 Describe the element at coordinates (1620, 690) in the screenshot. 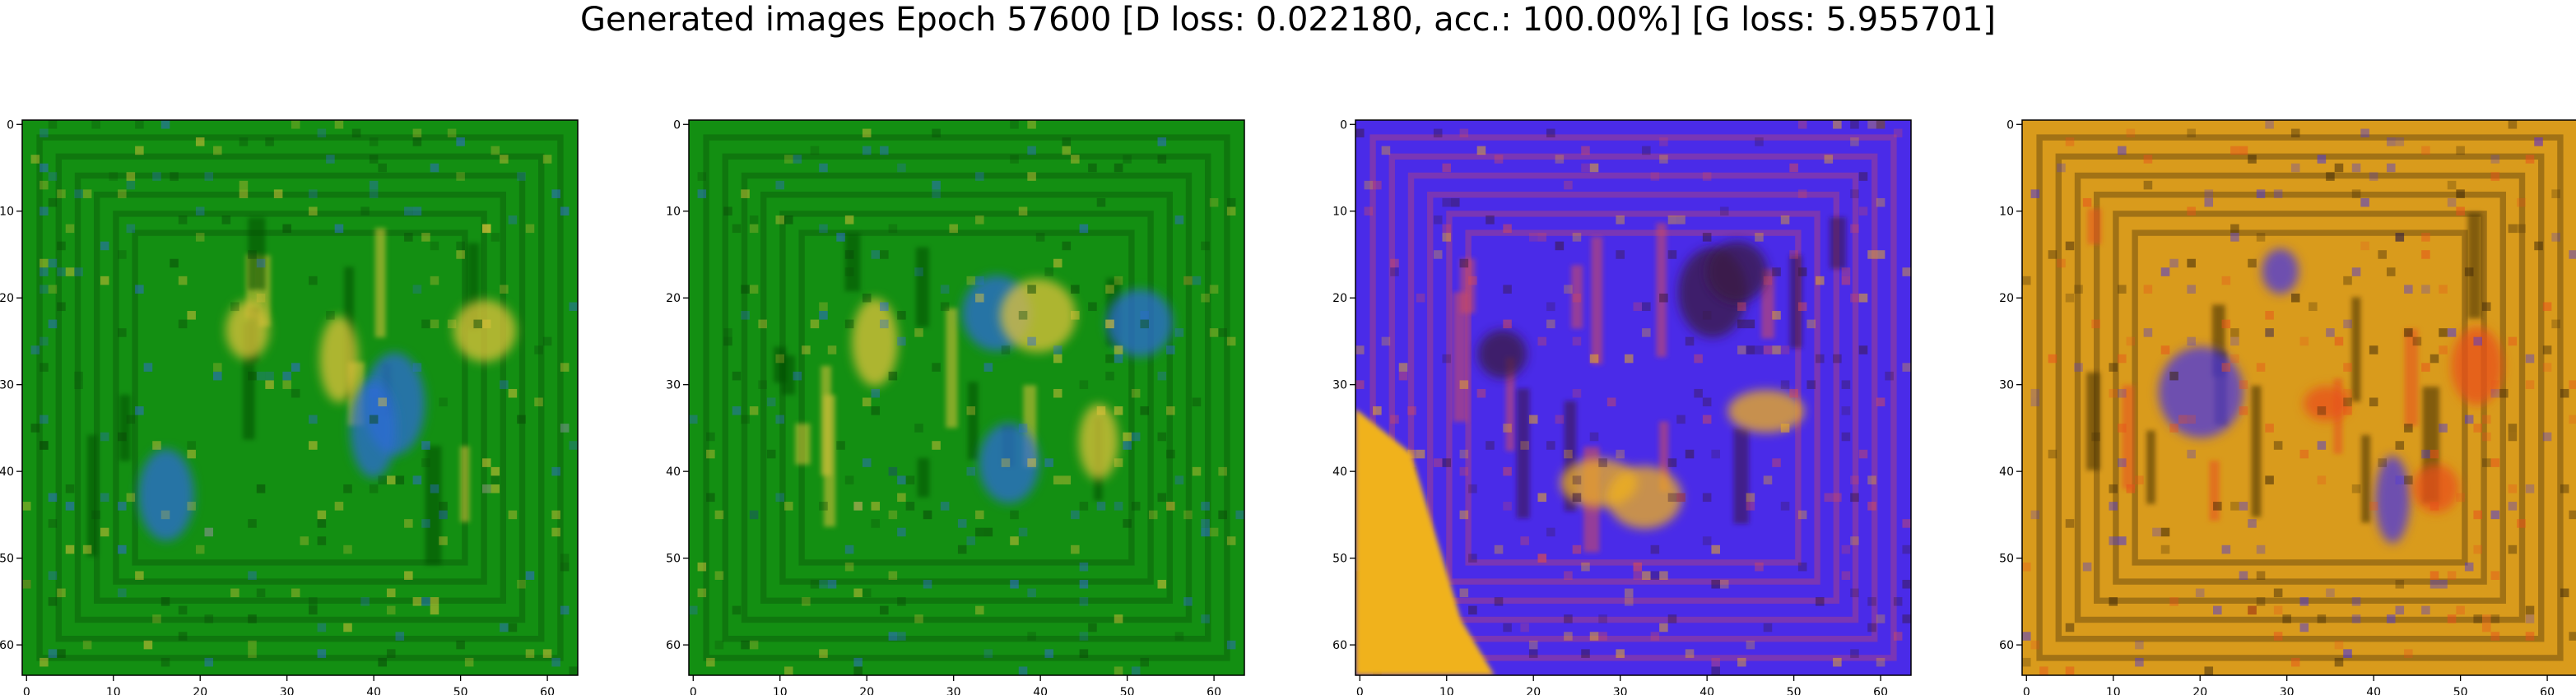

I see `x-tick-label: 30` at that location.